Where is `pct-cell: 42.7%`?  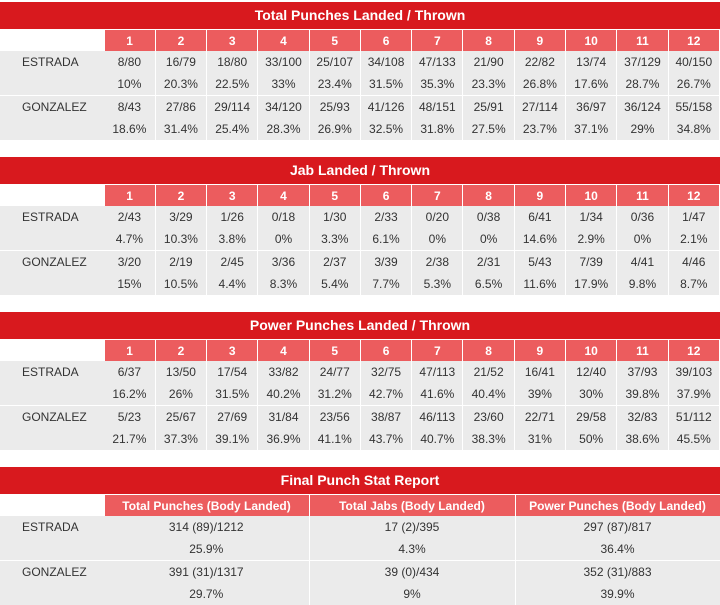
pct-cell: 42.7% is located at coordinates (386, 394).